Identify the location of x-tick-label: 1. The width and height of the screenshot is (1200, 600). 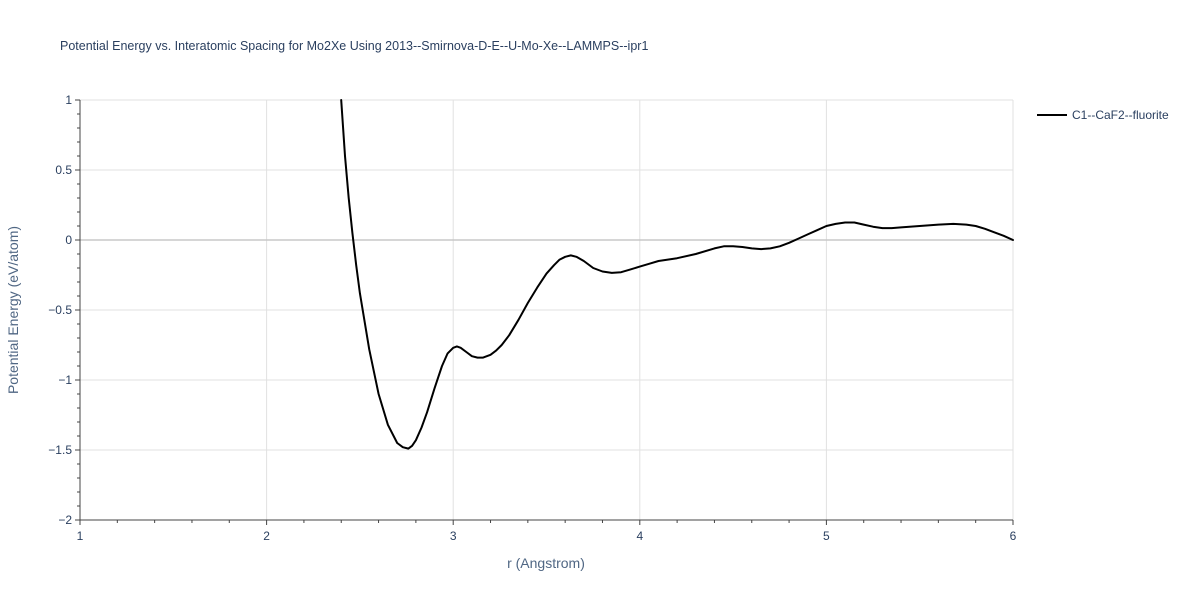
(80, 536).